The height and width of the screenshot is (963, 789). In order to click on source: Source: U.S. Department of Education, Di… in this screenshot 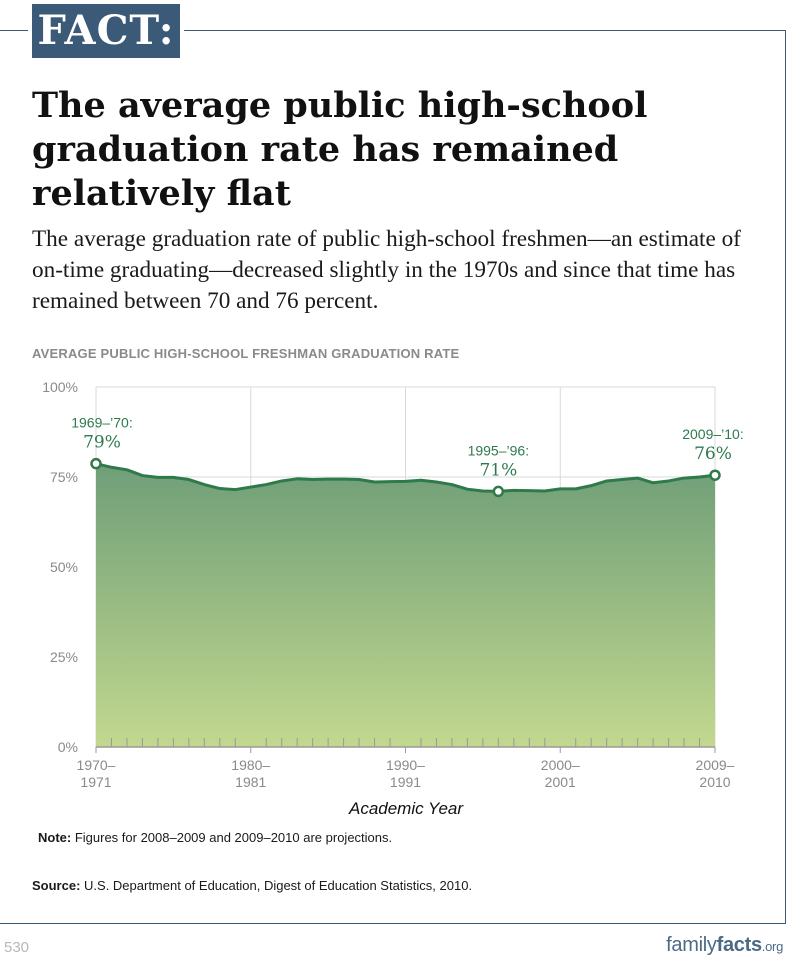, I will do `click(252, 885)`.